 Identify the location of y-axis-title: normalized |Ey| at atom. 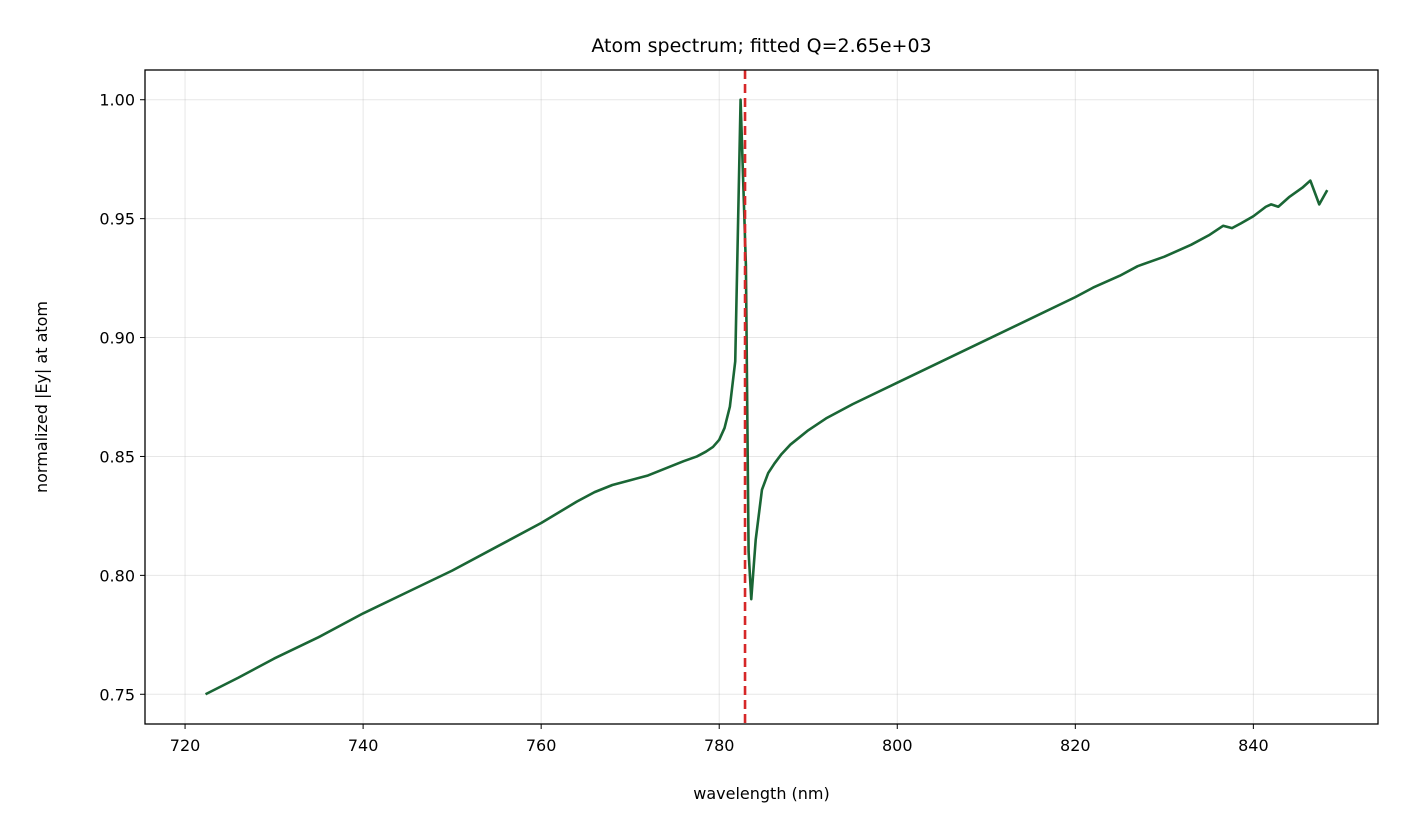
(41, 397).